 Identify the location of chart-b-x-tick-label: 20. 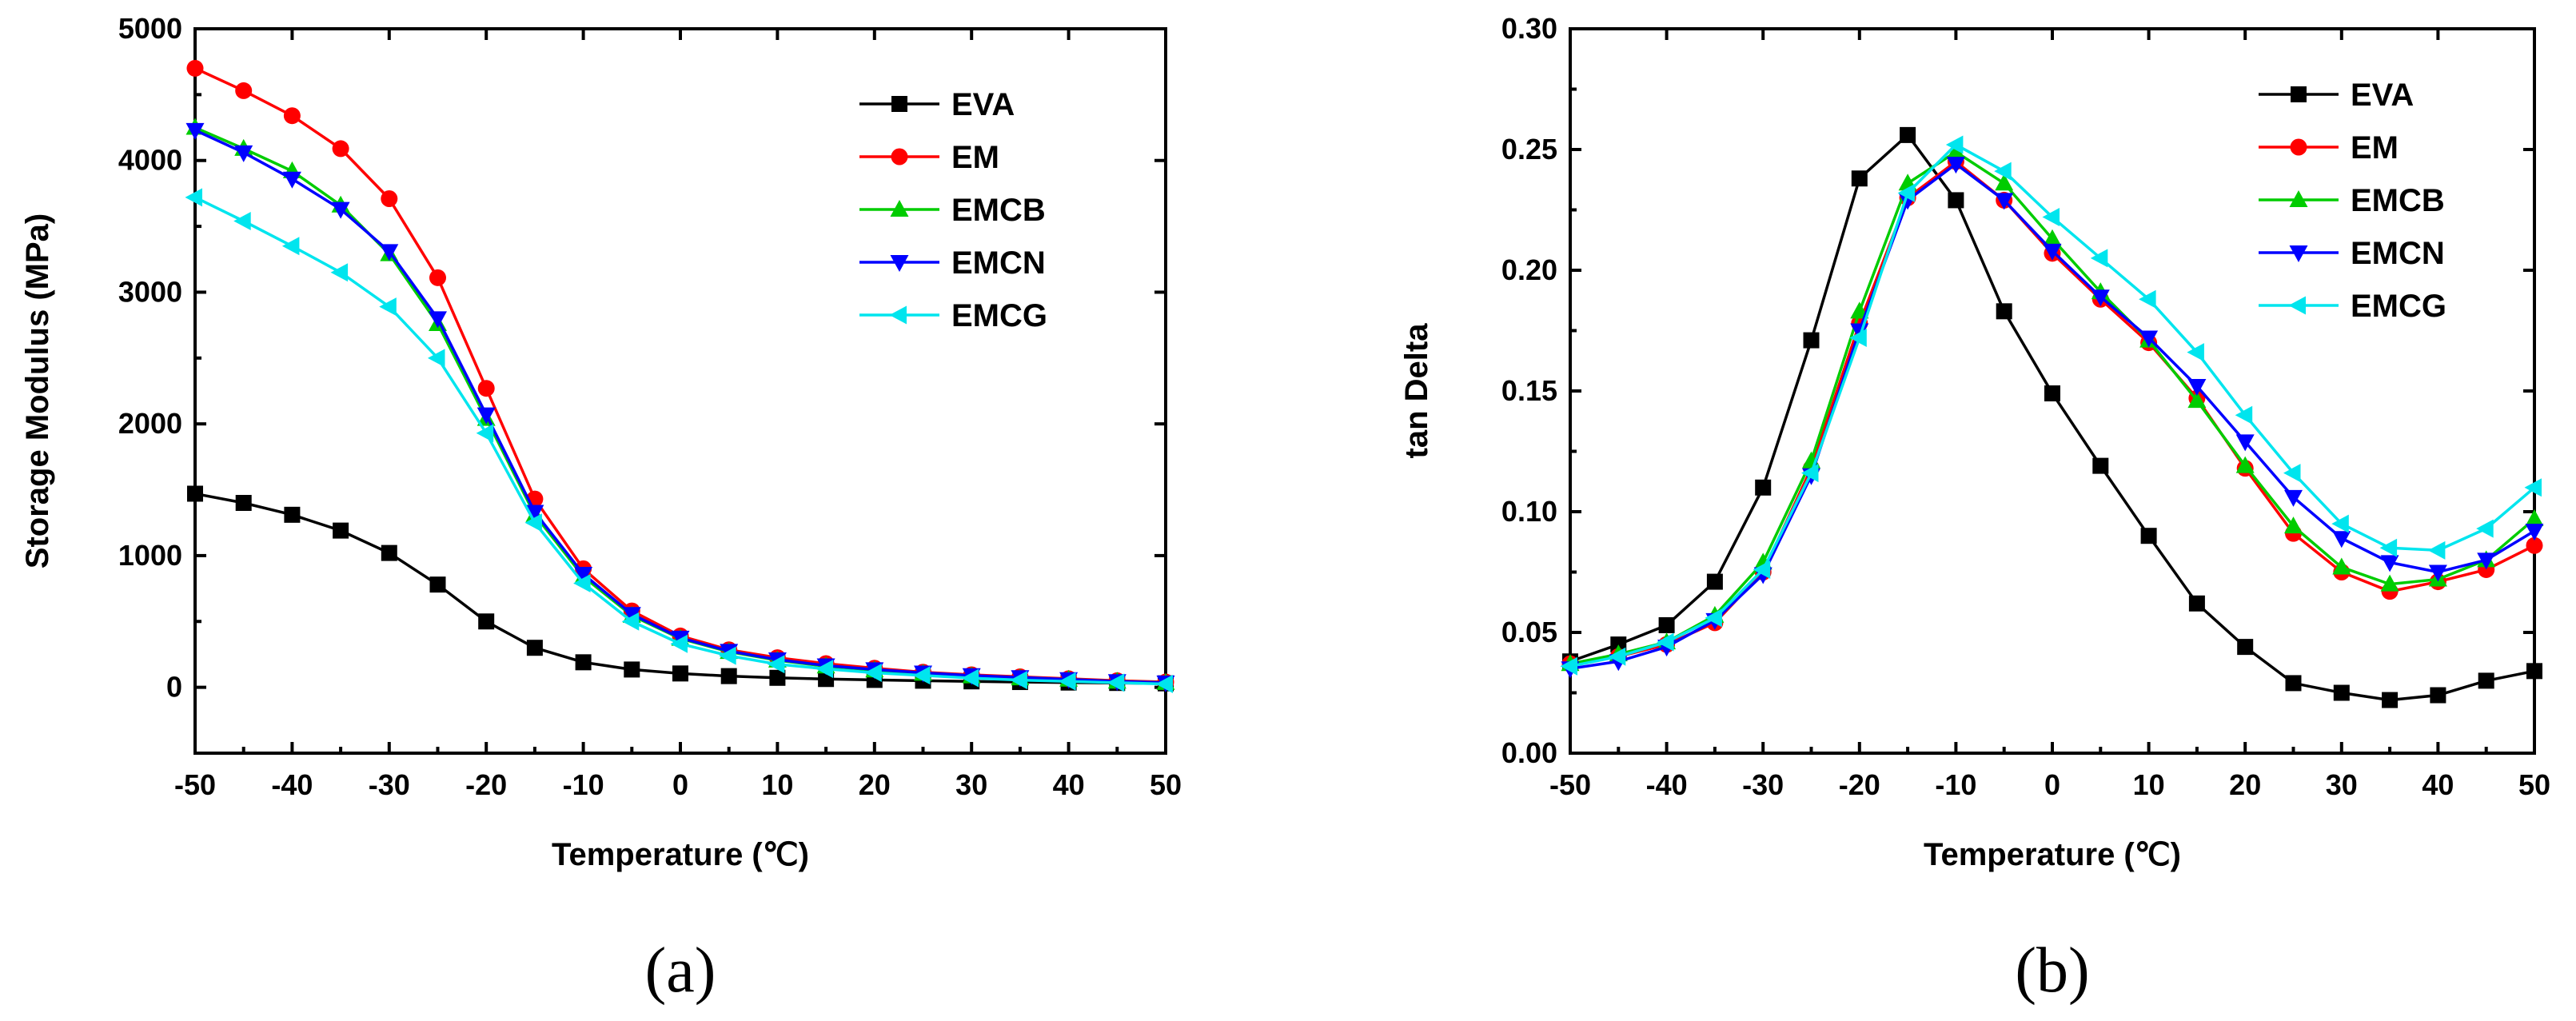
(2245, 784).